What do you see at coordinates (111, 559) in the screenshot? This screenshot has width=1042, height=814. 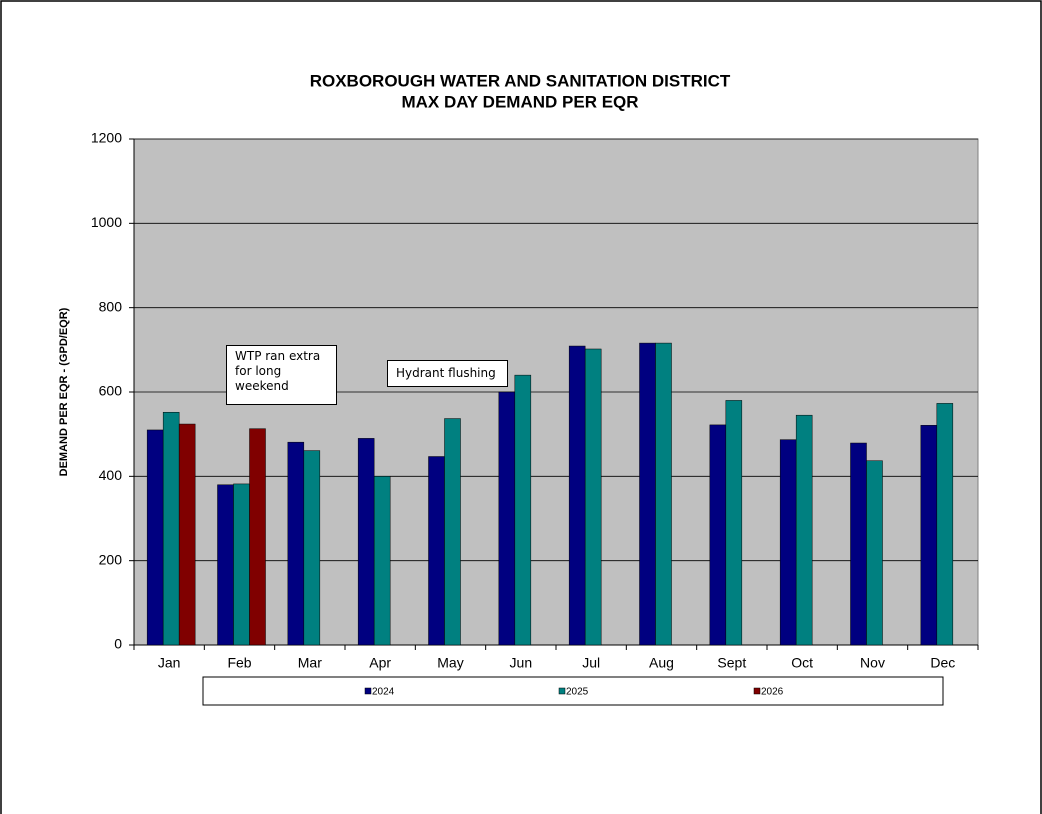 I see `y-tick-label: 200` at bounding box center [111, 559].